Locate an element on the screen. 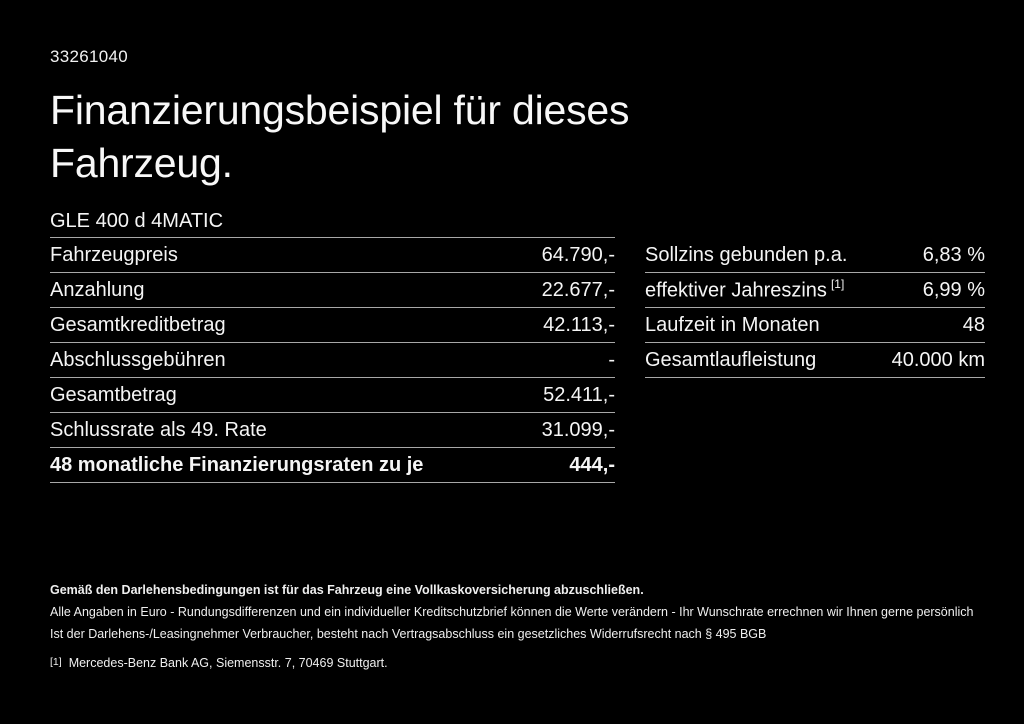 This screenshot has height=724, width=1024. table-row: Sollzins gebunden p.a. 6,83 % is located at coordinates (815, 255).